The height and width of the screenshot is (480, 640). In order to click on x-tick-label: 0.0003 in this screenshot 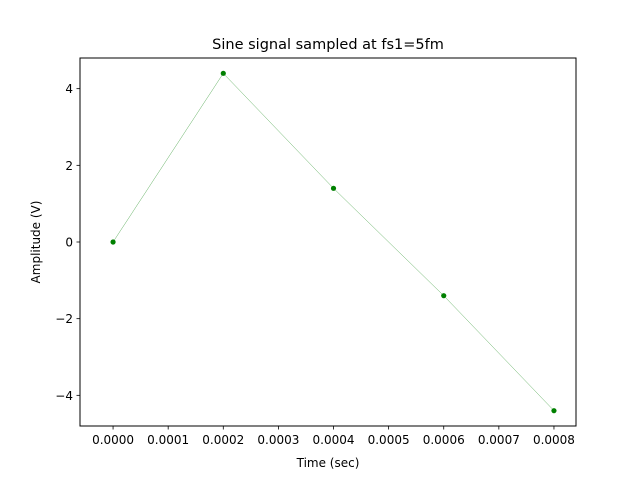, I will do `click(278, 440)`.